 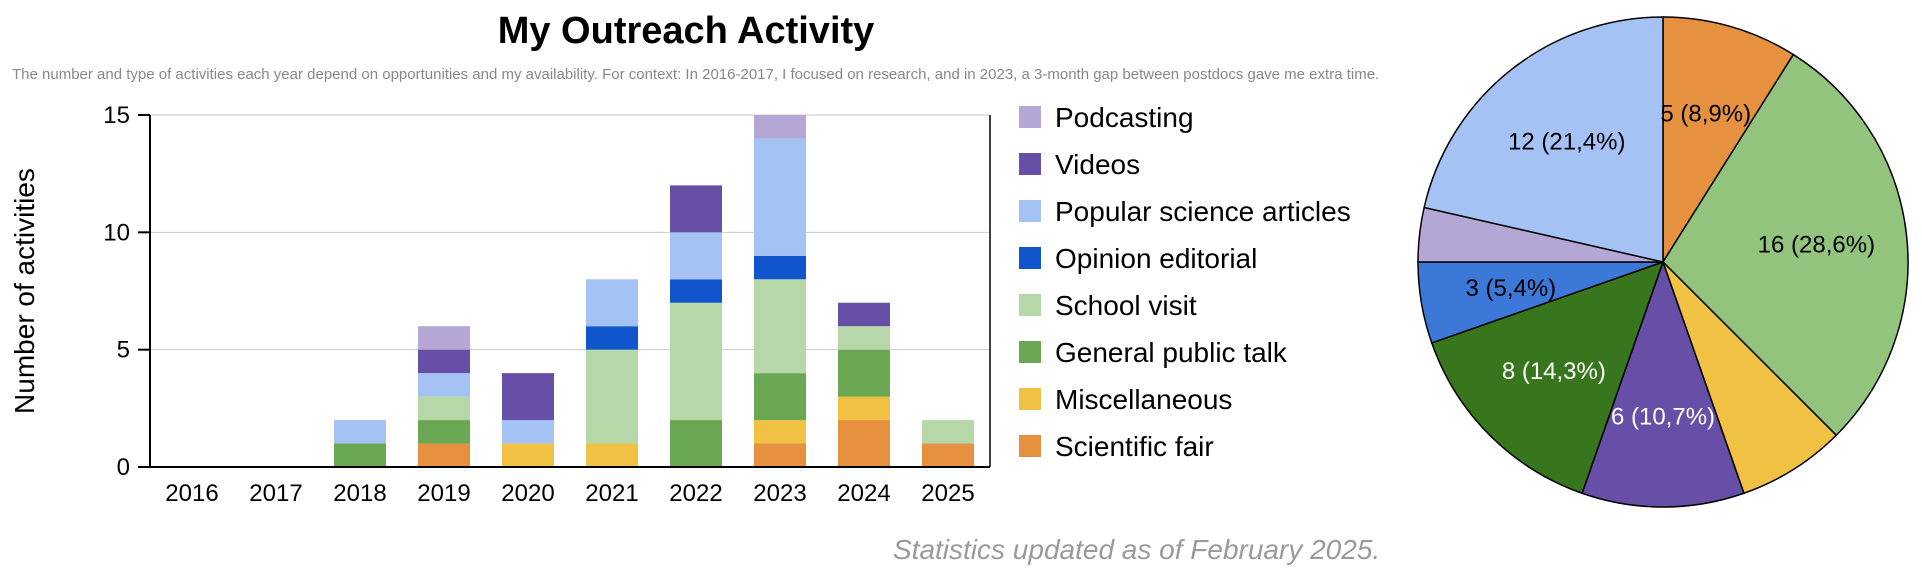 I want to click on y-tick-label: 15, so click(x=116, y=115).